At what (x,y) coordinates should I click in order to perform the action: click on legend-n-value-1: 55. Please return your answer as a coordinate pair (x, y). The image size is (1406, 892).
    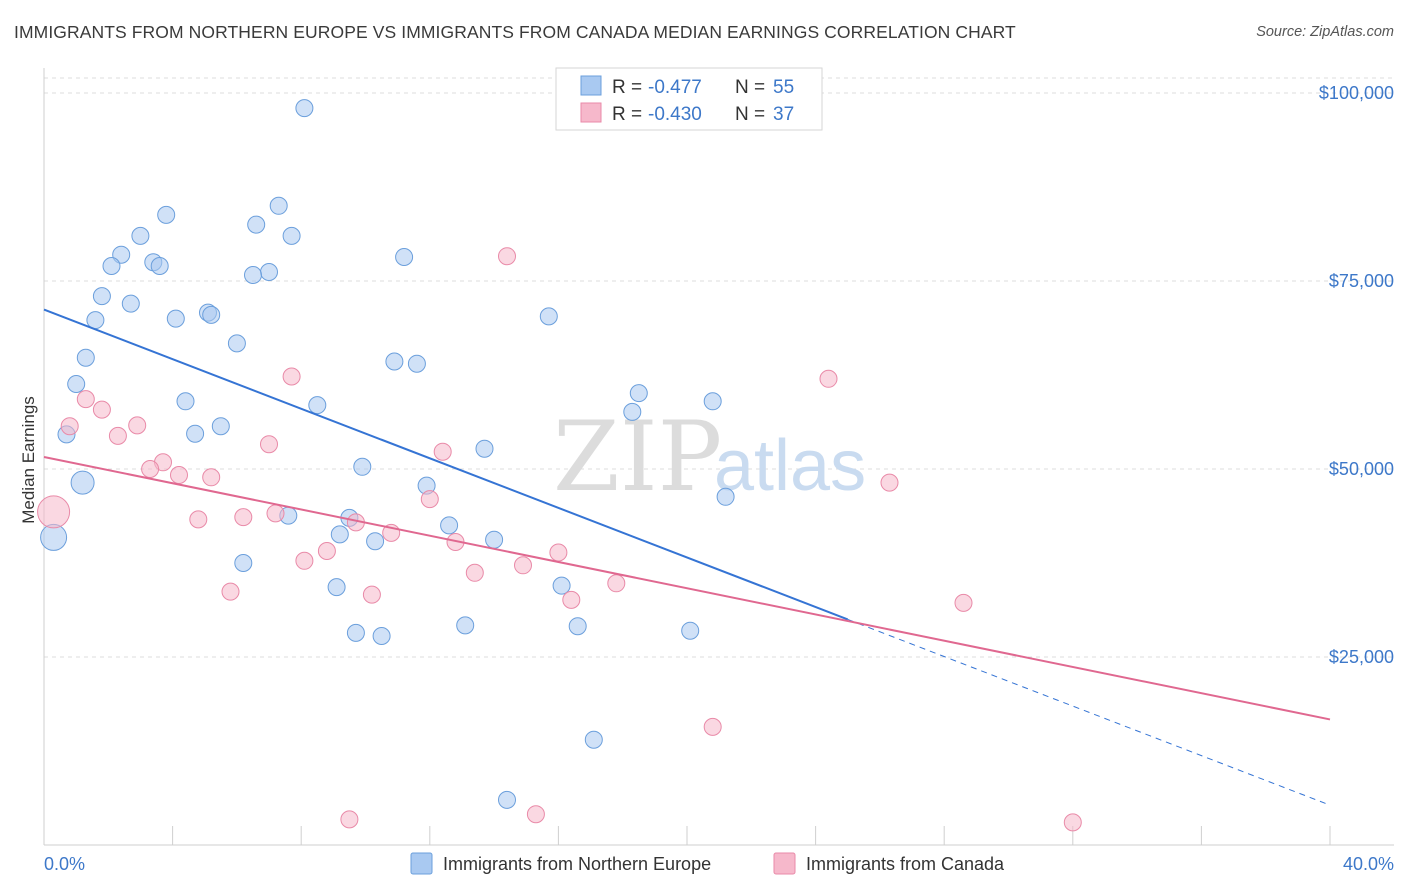
    Looking at the image, I should click on (783, 87).